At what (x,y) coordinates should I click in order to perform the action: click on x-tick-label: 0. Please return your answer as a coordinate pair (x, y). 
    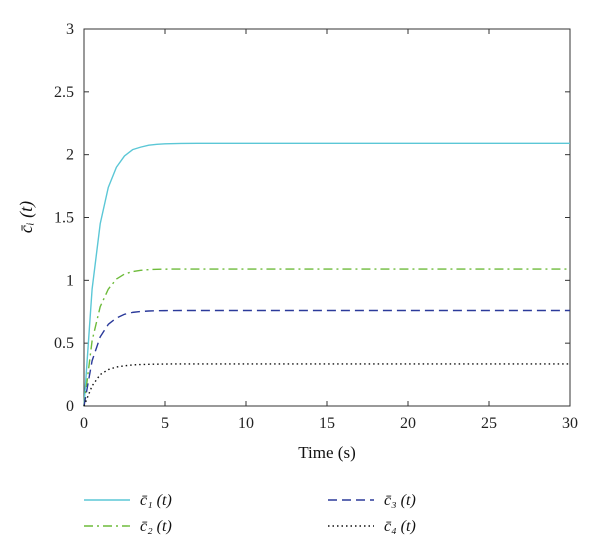
    Looking at the image, I should click on (84, 423).